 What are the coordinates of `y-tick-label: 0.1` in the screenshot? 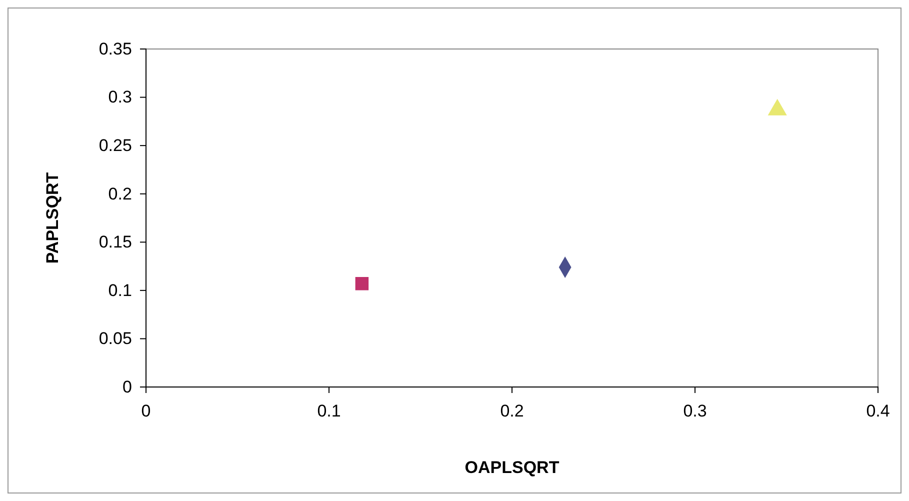 It's located at (120, 290).